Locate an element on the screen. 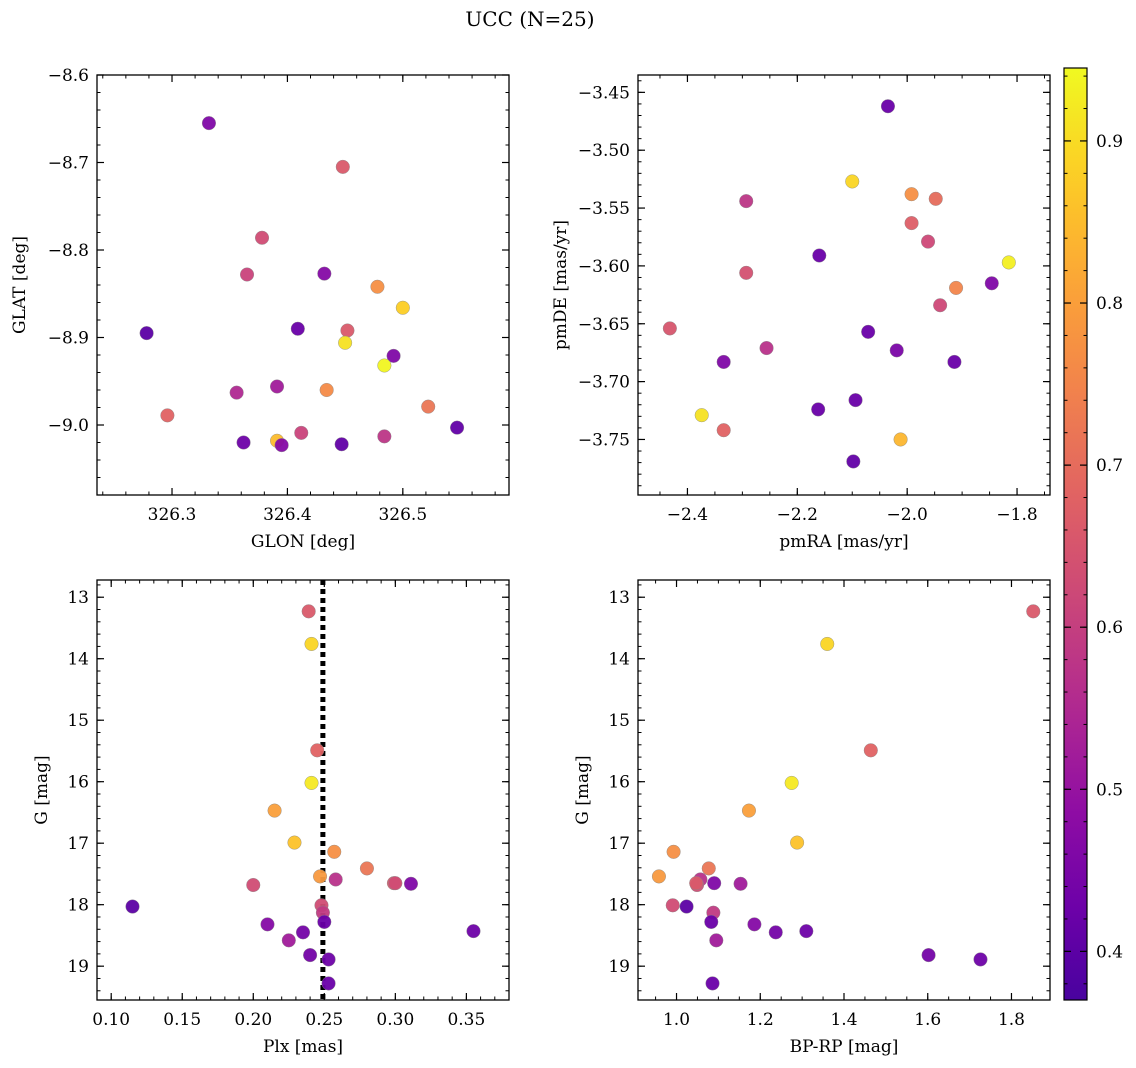  colorbar-tick-label: 0.5 is located at coordinates (1109, 790).